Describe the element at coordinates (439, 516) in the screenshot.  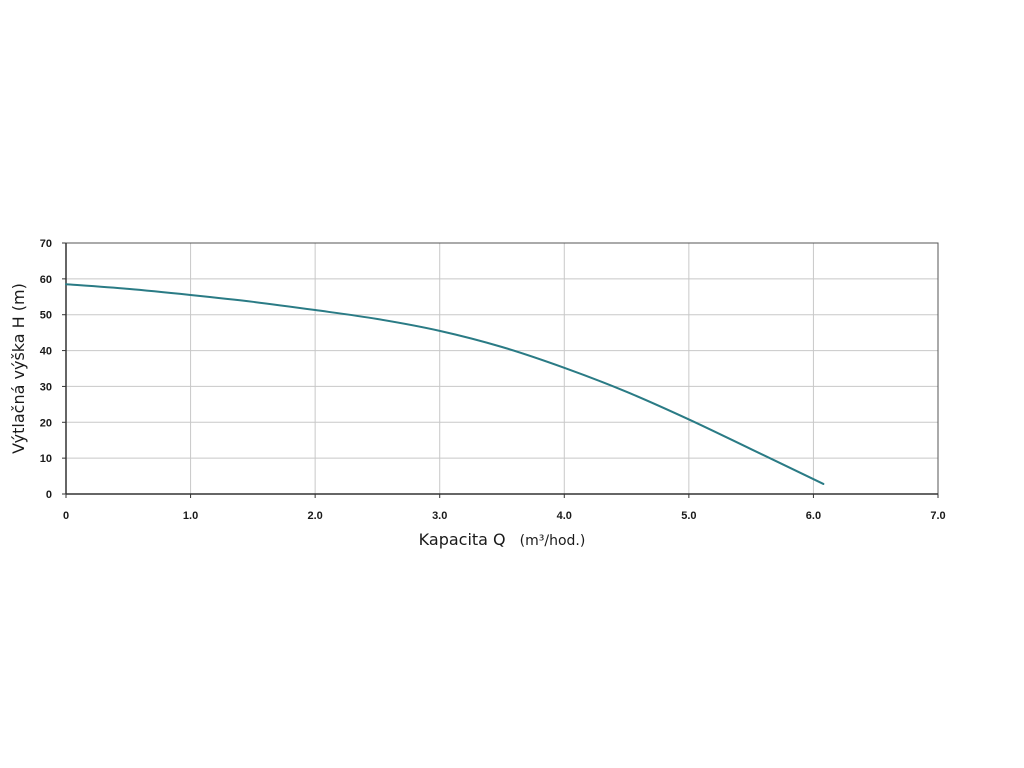
I see `x-tick-label: 3.0` at that location.